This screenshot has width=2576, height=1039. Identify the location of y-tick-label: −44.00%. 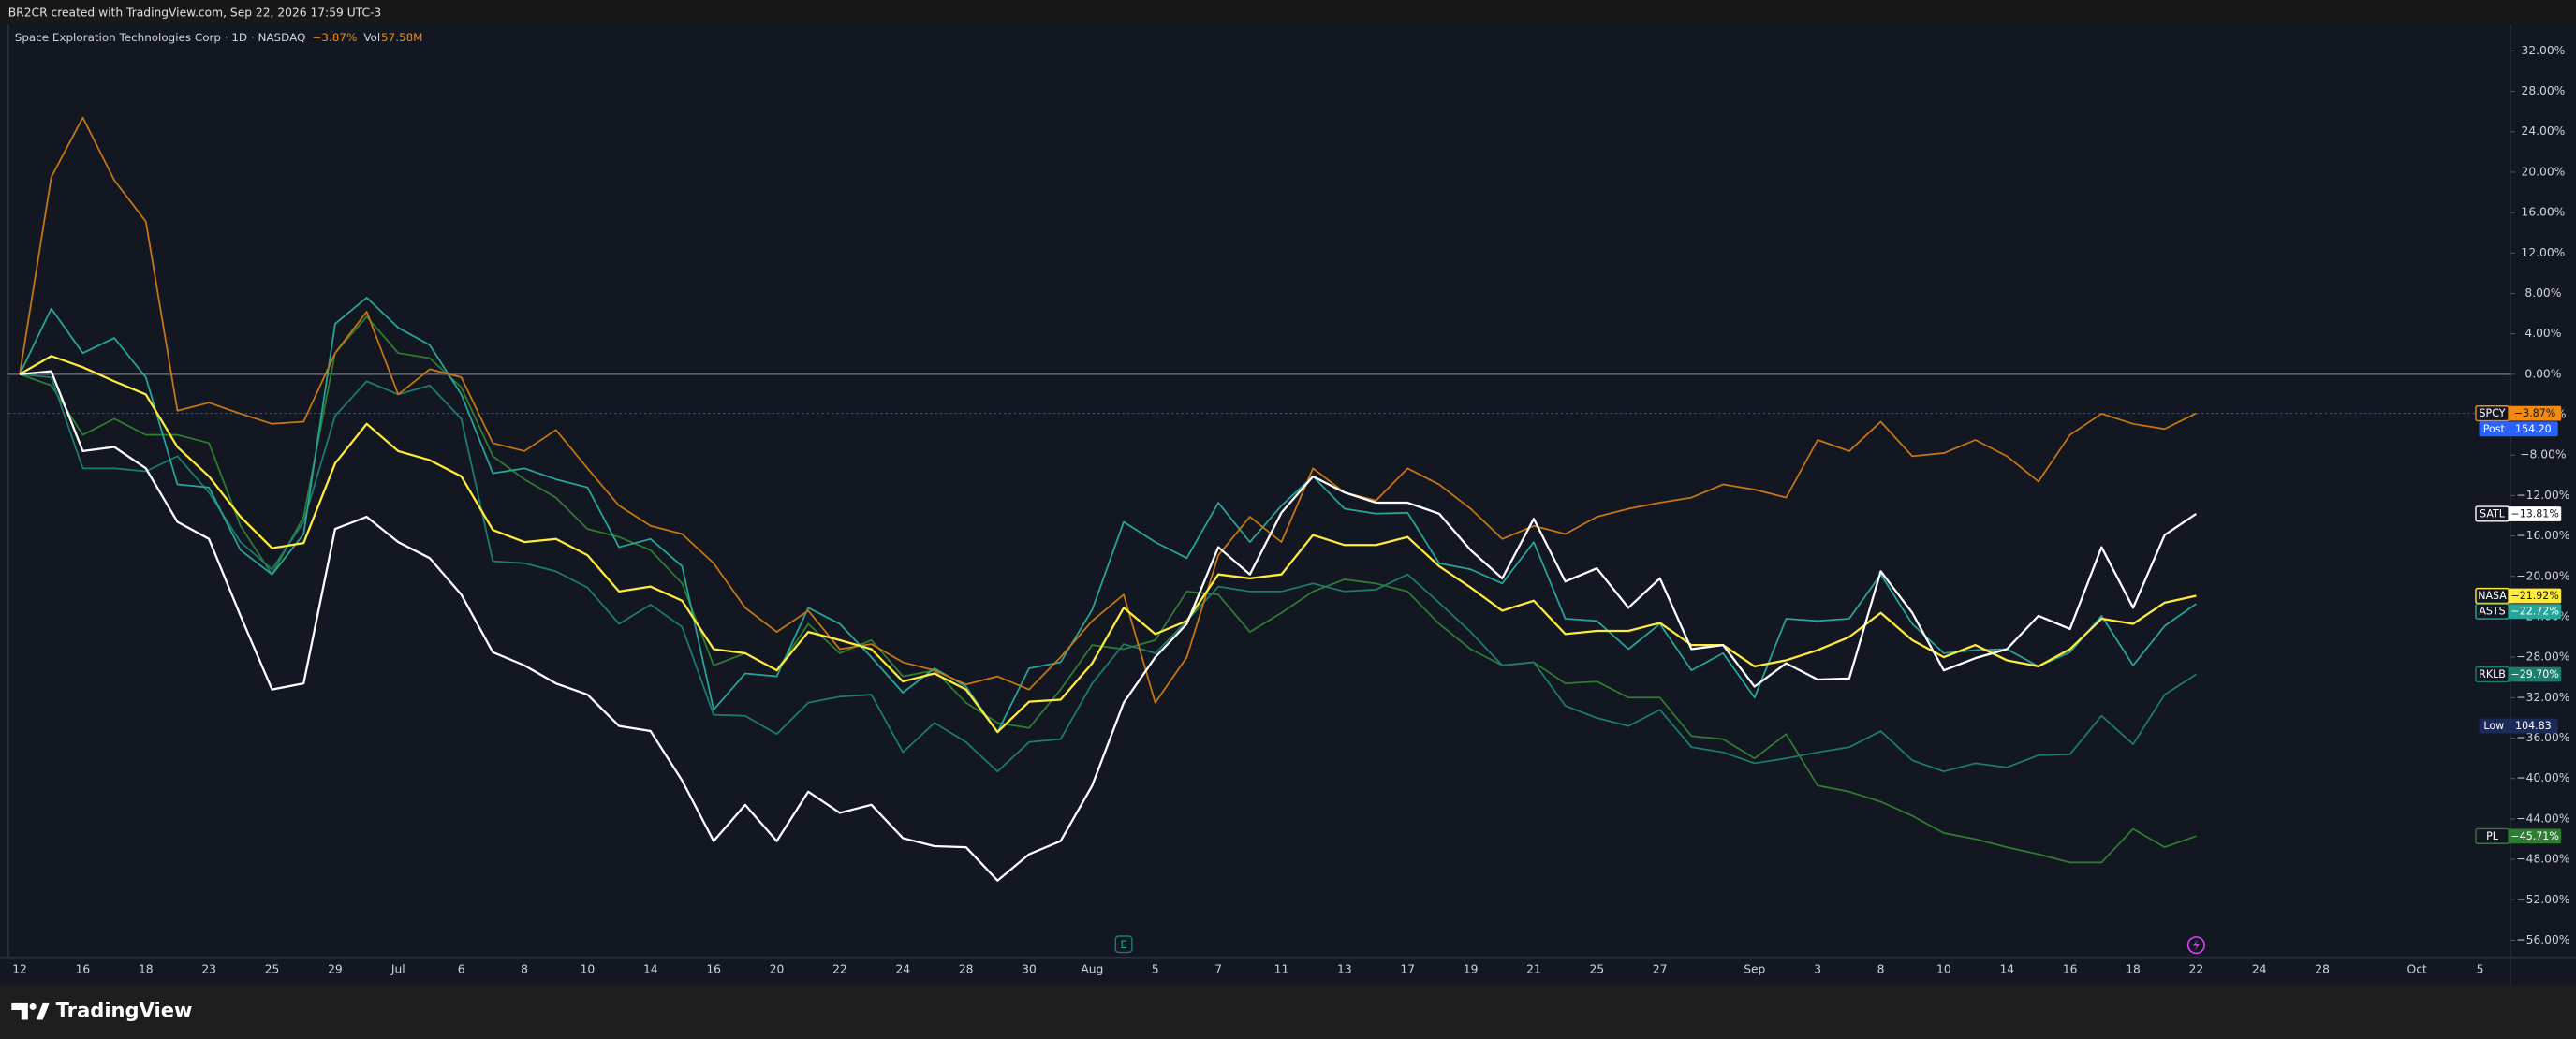
(2542, 819).